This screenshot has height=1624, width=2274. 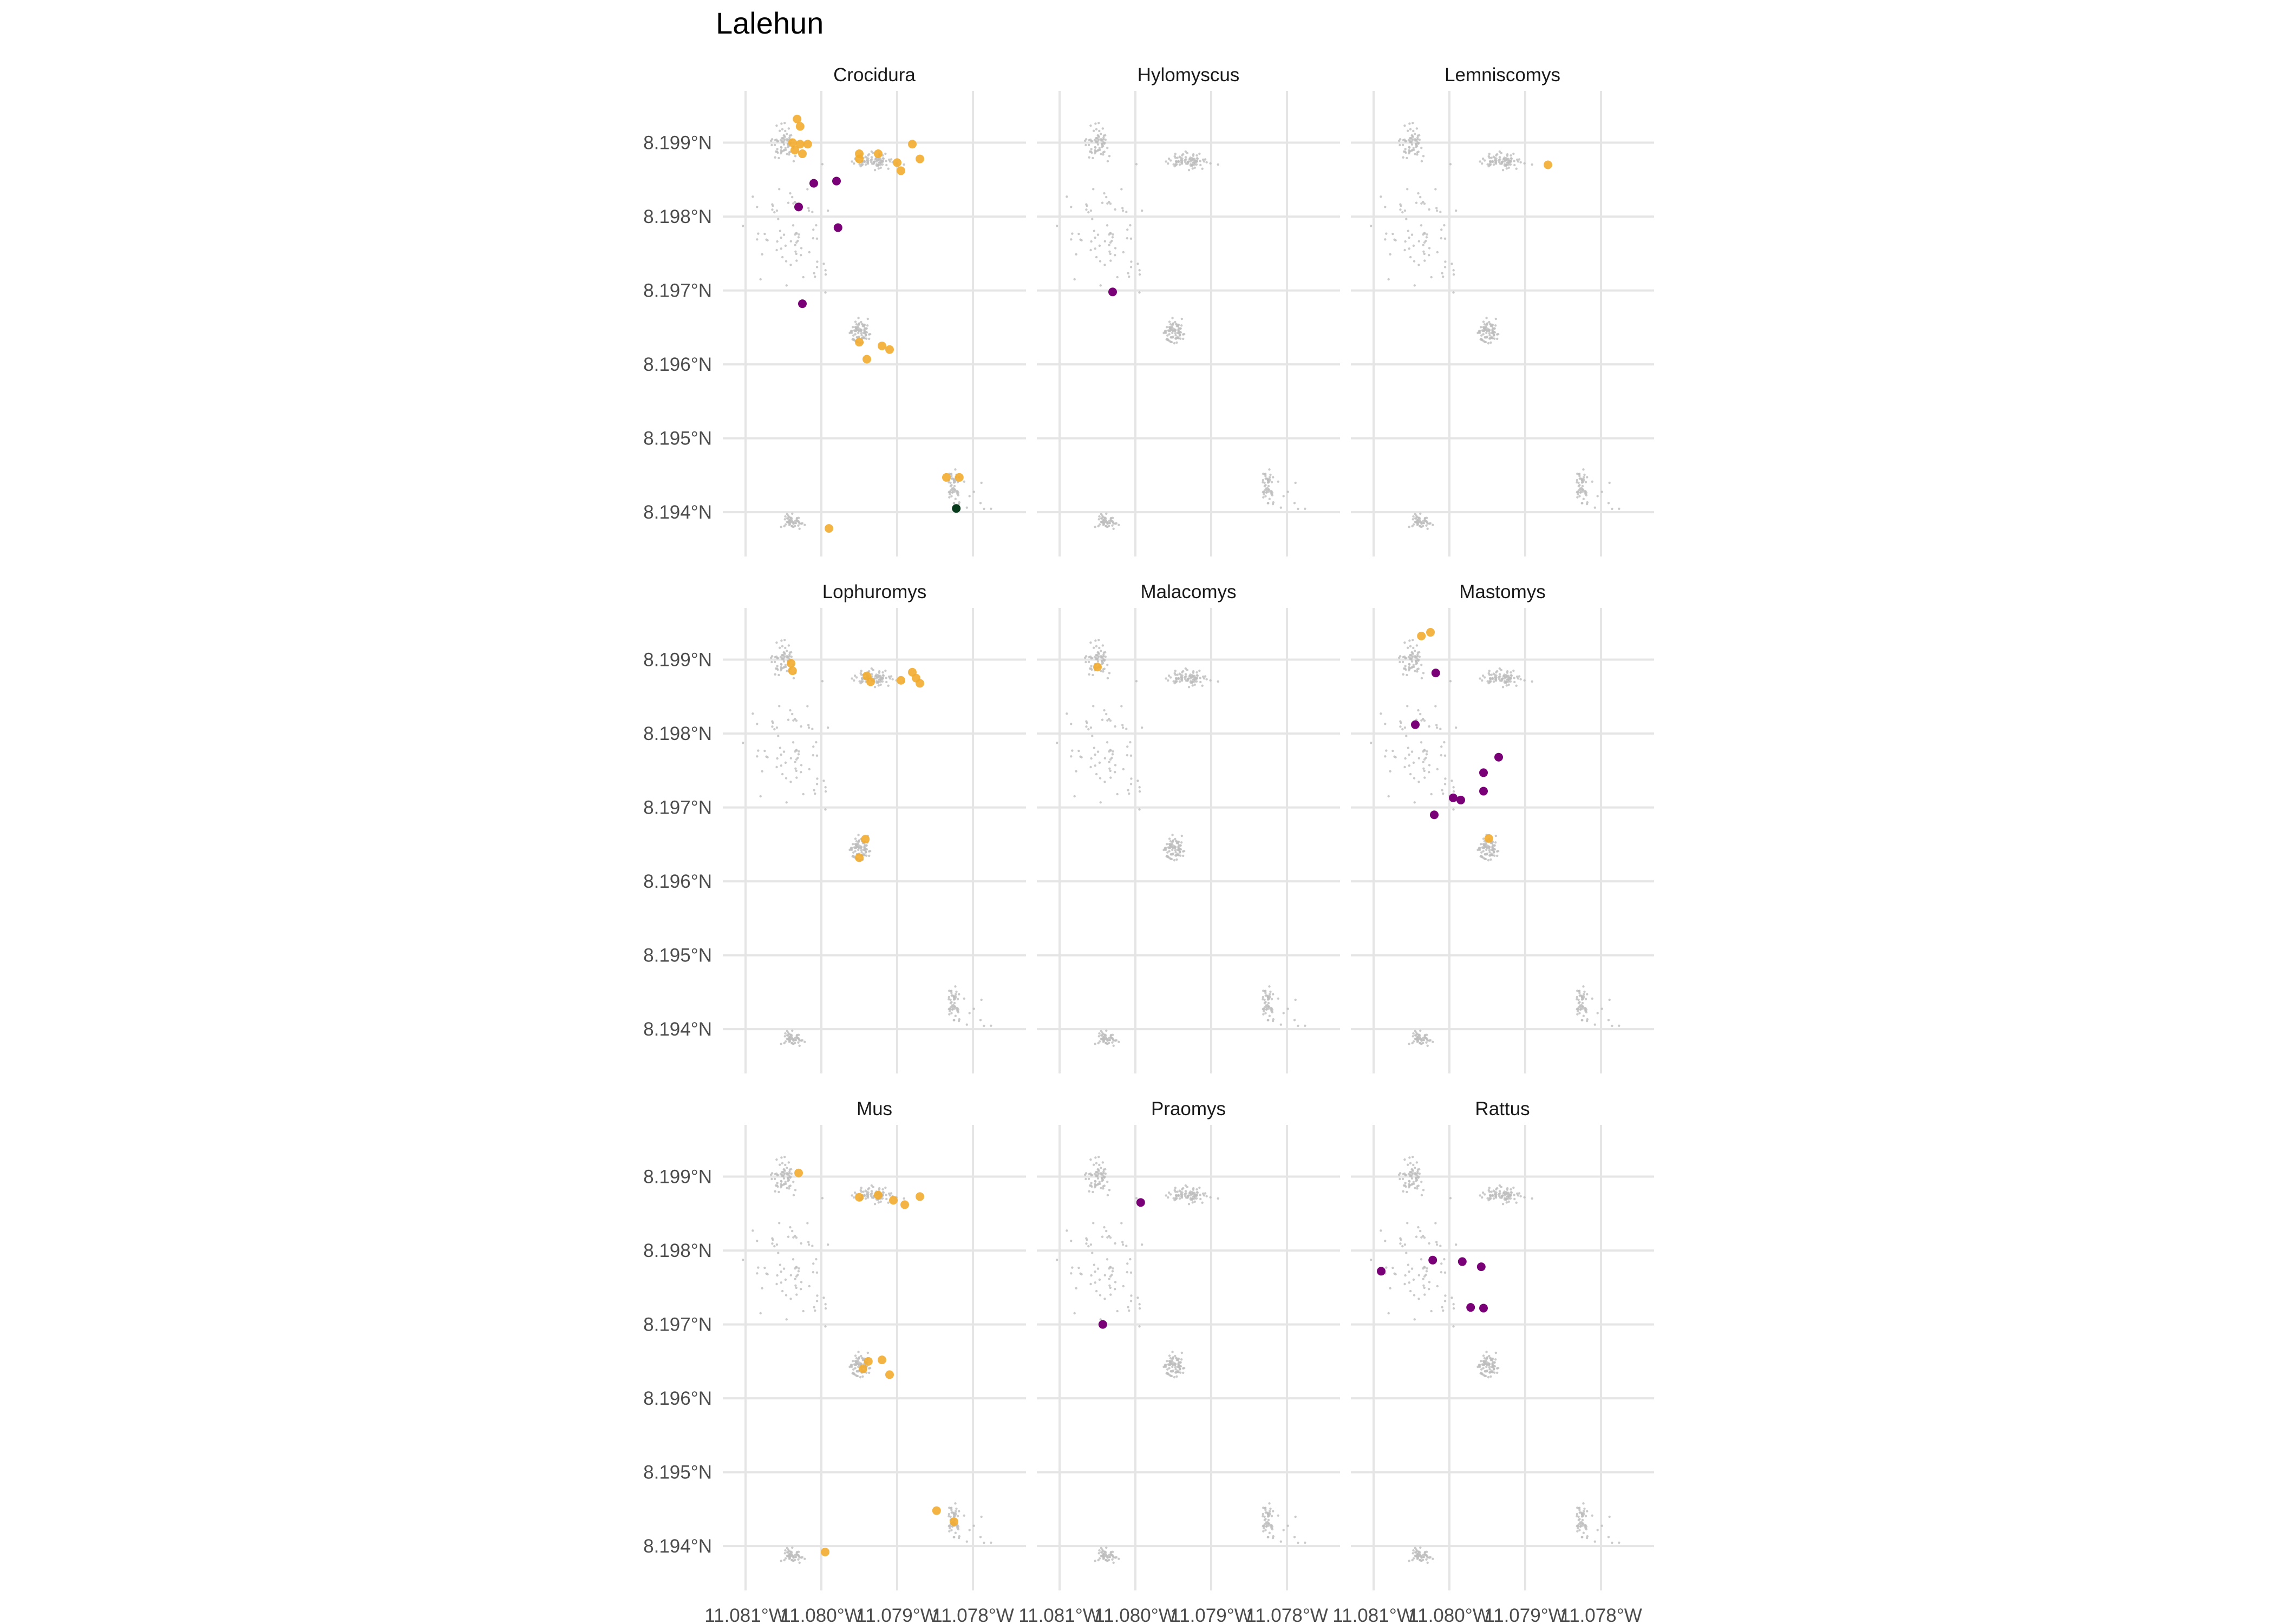 I want to click on y-tick-label: 8.199°N, so click(x=678, y=660).